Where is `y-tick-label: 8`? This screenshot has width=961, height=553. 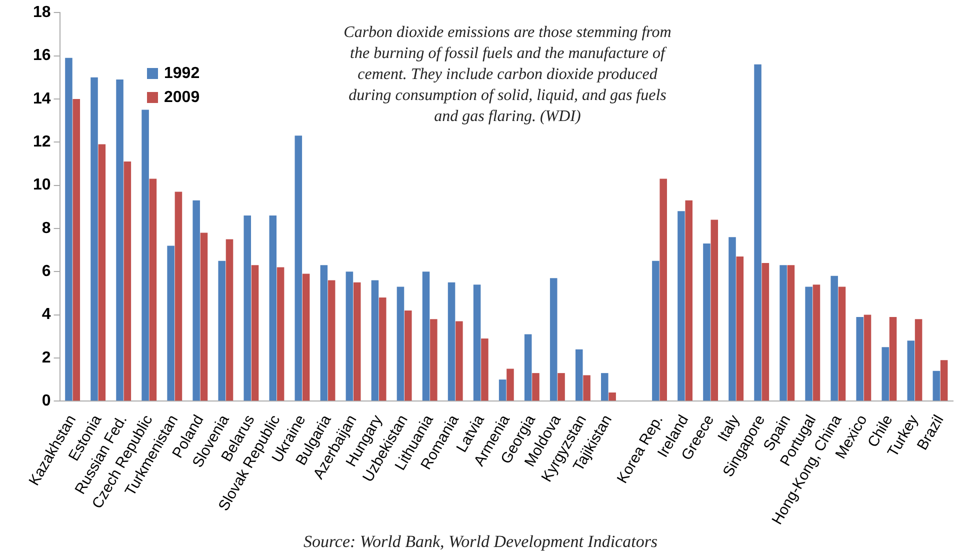
y-tick-label: 8 is located at coordinates (46, 228).